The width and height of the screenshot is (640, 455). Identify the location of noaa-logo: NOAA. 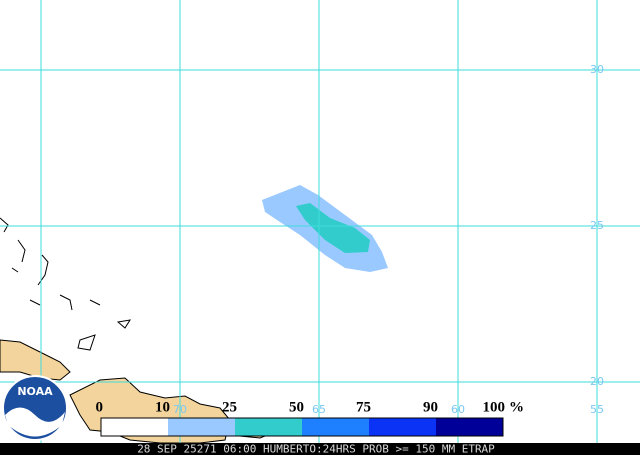
(35, 408).